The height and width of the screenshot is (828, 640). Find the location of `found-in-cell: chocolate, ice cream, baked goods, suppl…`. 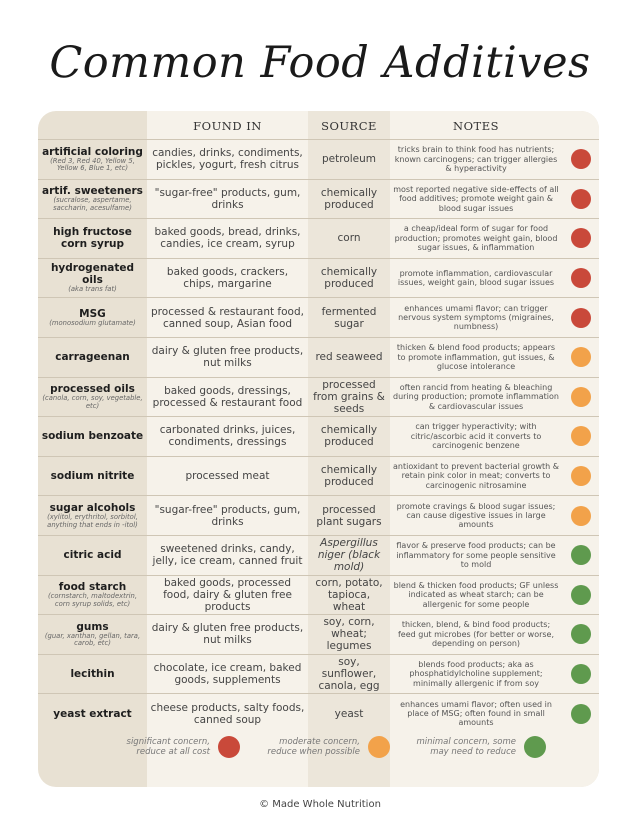

found-in-cell: chocolate, ice cream, baked goods, suppl… is located at coordinates (227, 674).